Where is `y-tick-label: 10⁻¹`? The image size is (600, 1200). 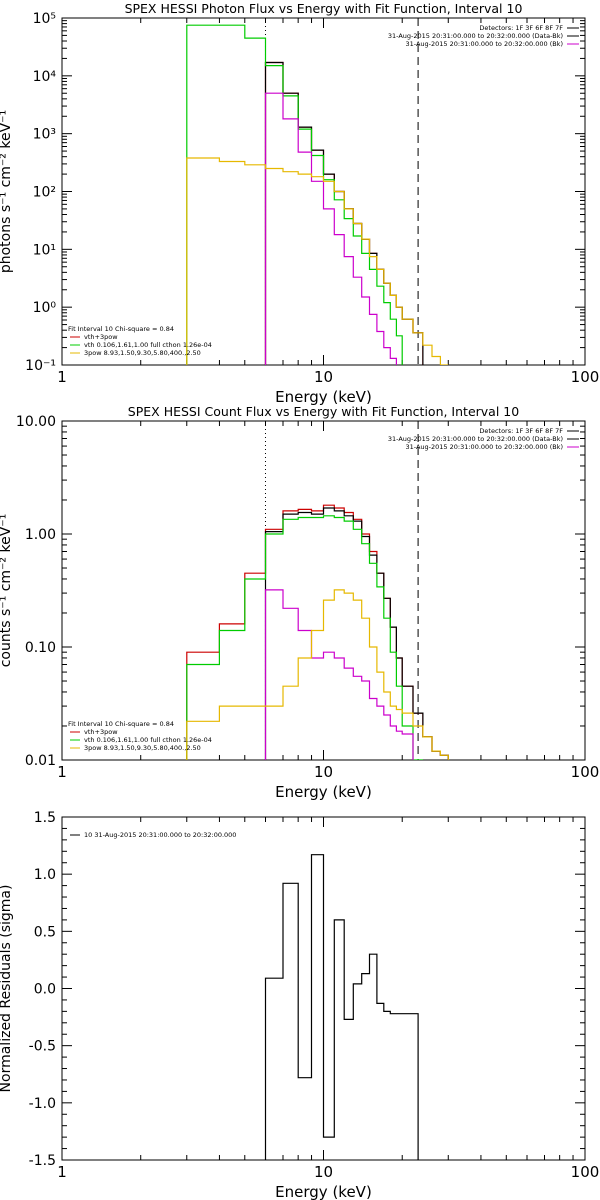
y-tick-label: 10⁻¹ is located at coordinates (40, 366).